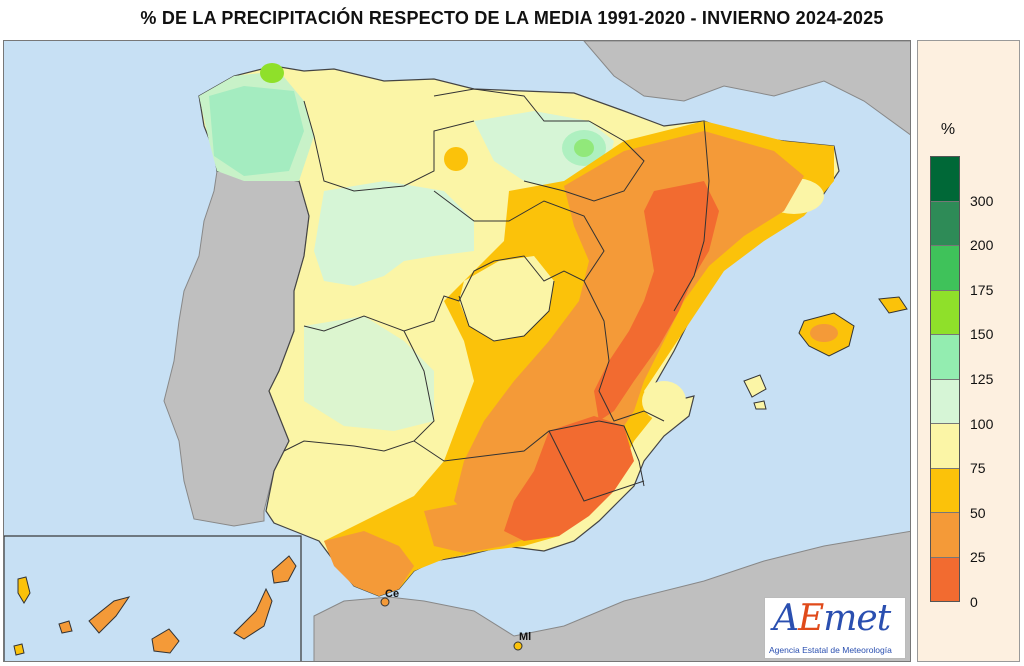 The width and height of the screenshot is (1024, 666). What do you see at coordinates (746, 88) in the screenshot?
I see `france-land` at bounding box center [746, 88].